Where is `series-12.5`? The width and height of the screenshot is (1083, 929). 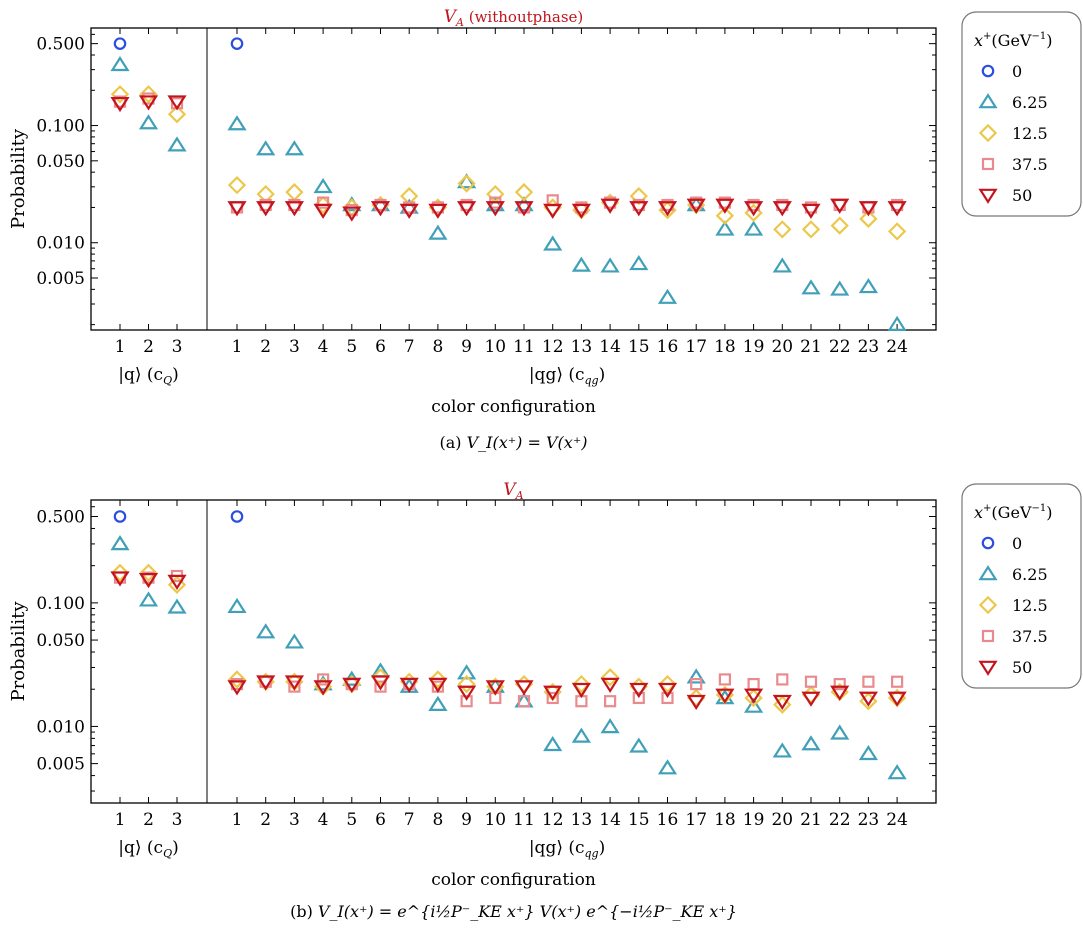 series-12.5 is located at coordinates (508, 163).